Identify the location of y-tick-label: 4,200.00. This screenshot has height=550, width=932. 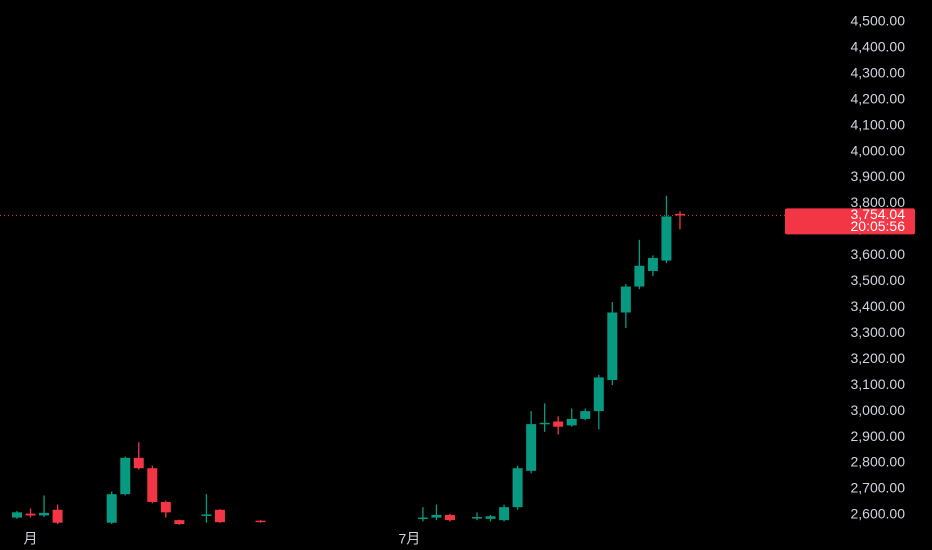
(878, 98).